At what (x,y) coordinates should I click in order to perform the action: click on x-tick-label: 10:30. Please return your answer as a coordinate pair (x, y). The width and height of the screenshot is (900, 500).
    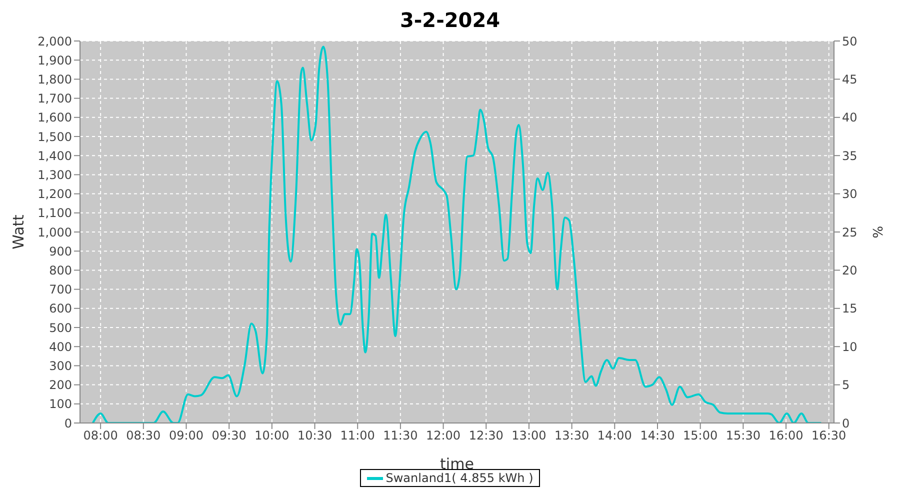
    Looking at the image, I should click on (314, 435).